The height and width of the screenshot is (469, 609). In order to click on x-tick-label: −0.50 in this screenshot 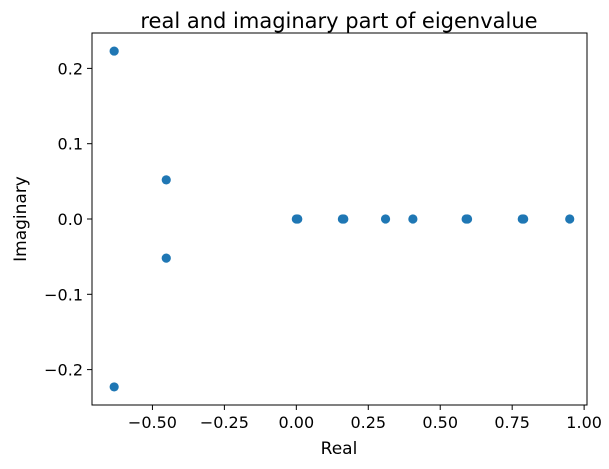, I will do `click(152, 422)`.